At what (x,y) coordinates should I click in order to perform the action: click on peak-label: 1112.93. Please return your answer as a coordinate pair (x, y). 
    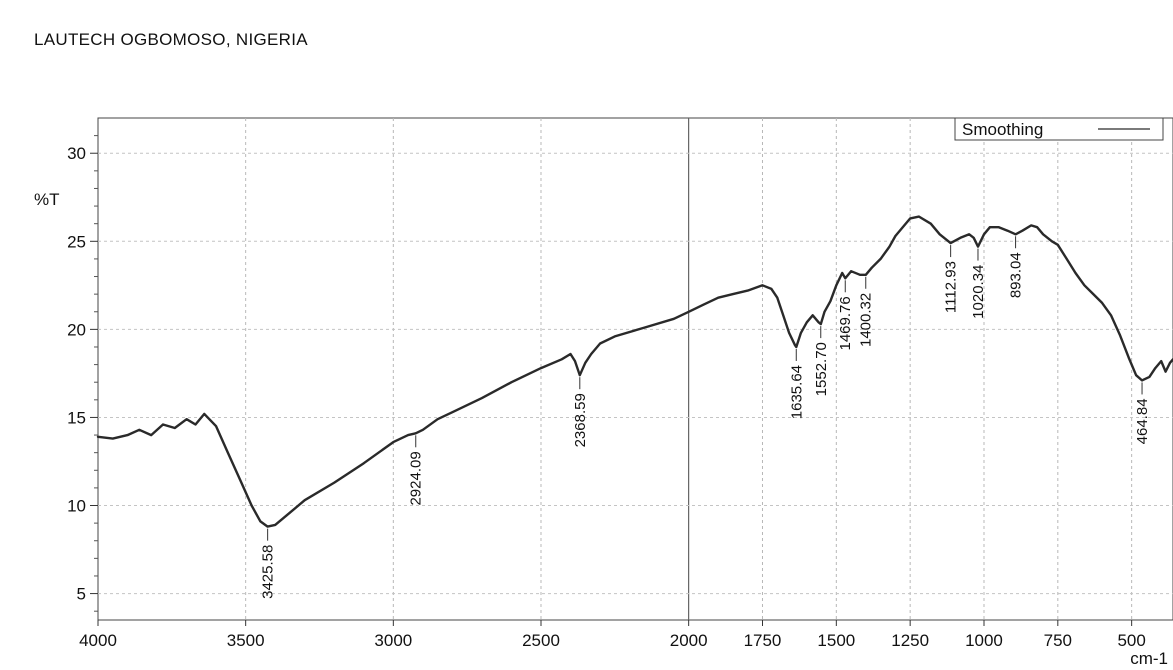
    Looking at the image, I should click on (951, 287).